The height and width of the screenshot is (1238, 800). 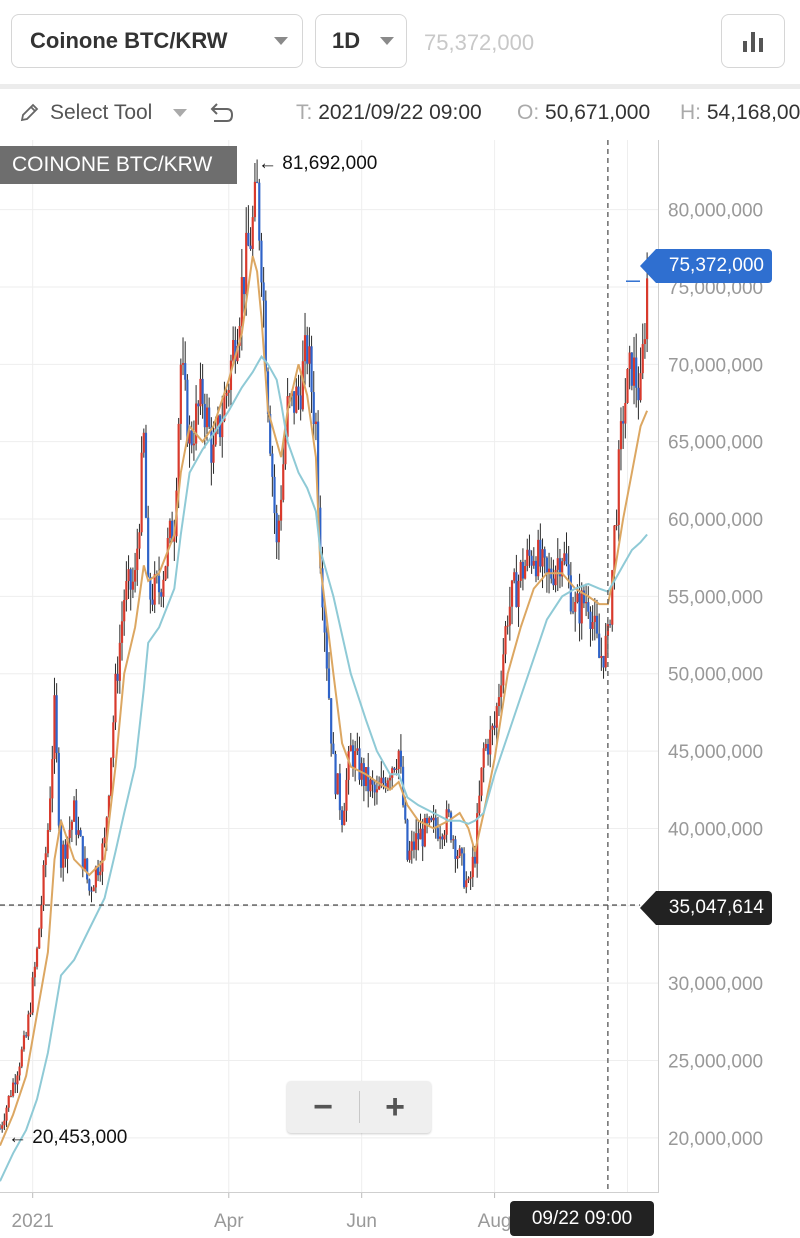 I want to click on ohlc-time-value: 2021/09/22 09:00, so click(x=400, y=112).